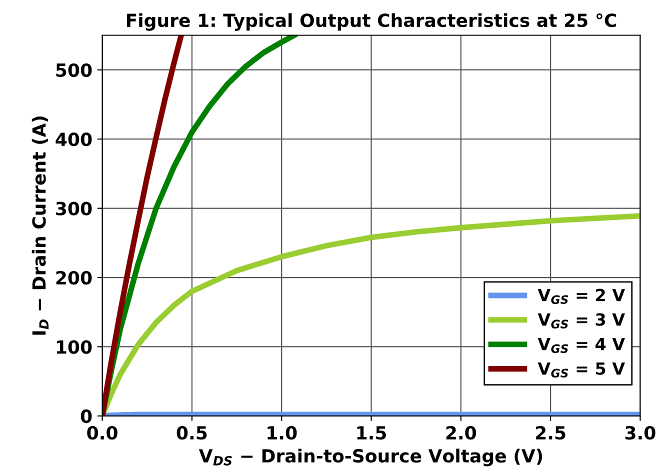 Image resolution: width=660 pixels, height=470 pixels. Describe the element at coordinates (371, 22) in the screenshot. I see `chart-title: Figure 1: Typical Output Characteristics at 25 °C` at that location.